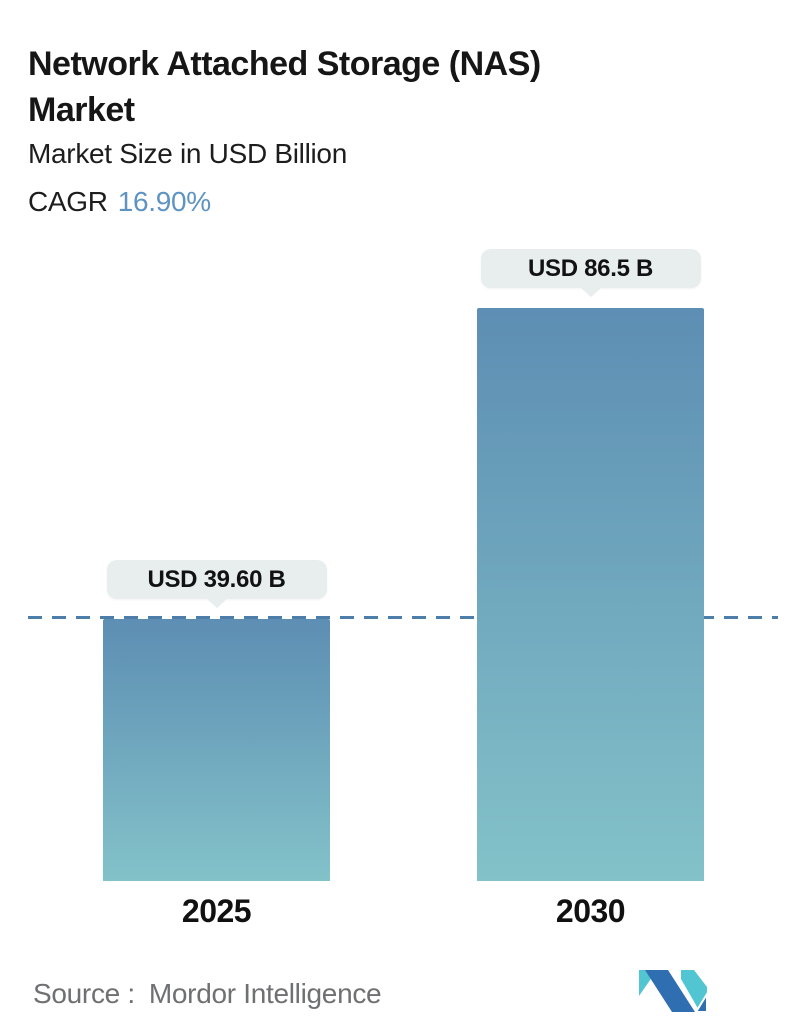 The image size is (796, 1034). Describe the element at coordinates (265, 993) in the screenshot. I see `source-value: Mordor Intelligence` at that location.